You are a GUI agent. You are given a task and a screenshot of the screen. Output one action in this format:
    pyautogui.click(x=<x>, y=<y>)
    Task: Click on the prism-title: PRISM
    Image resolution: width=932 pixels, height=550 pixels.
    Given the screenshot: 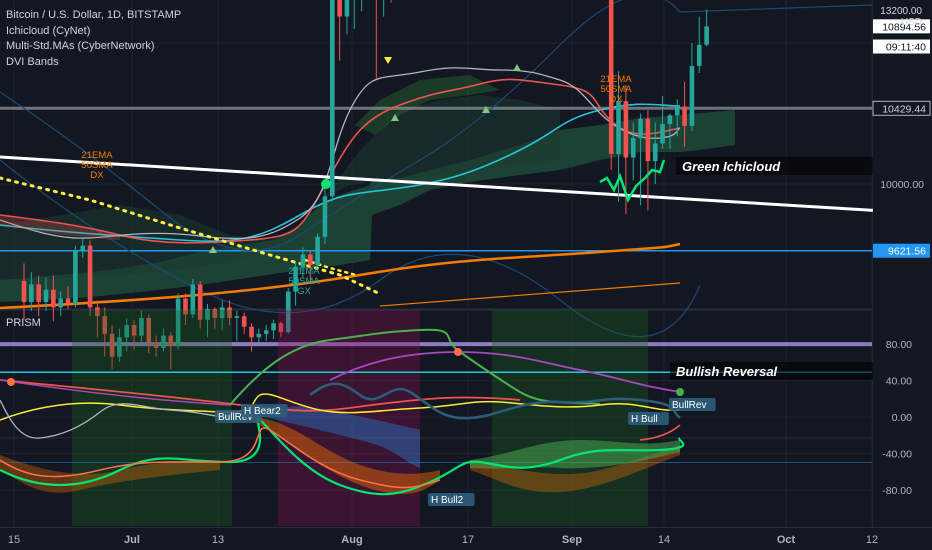 What is the action you would take?
    pyautogui.click(x=23, y=323)
    